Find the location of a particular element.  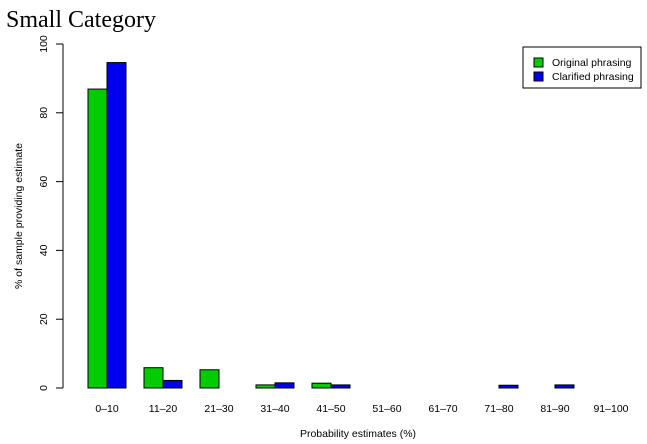

chart-title: Small Category is located at coordinates (81, 20).